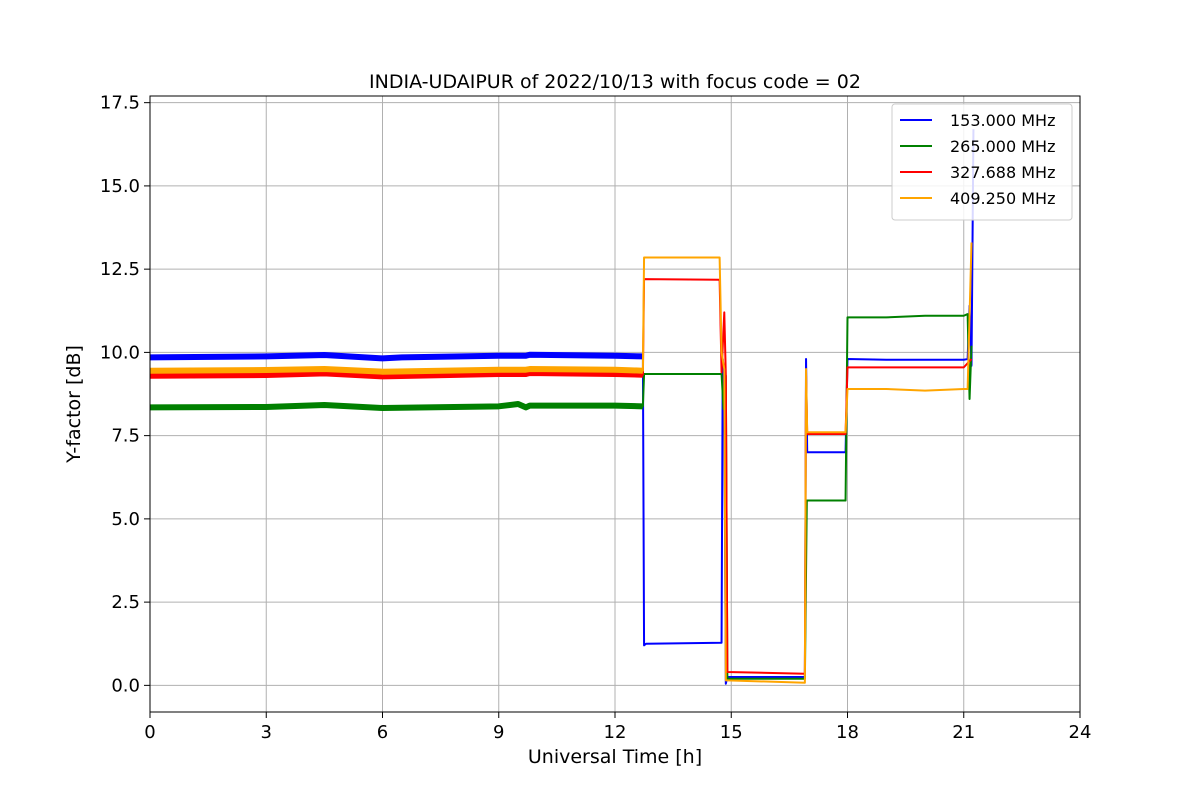 The width and height of the screenshot is (1200, 800). Describe the element at coordinates (125, 685) in the screenshot. I see `y-tick-label: 0.0` at that location.